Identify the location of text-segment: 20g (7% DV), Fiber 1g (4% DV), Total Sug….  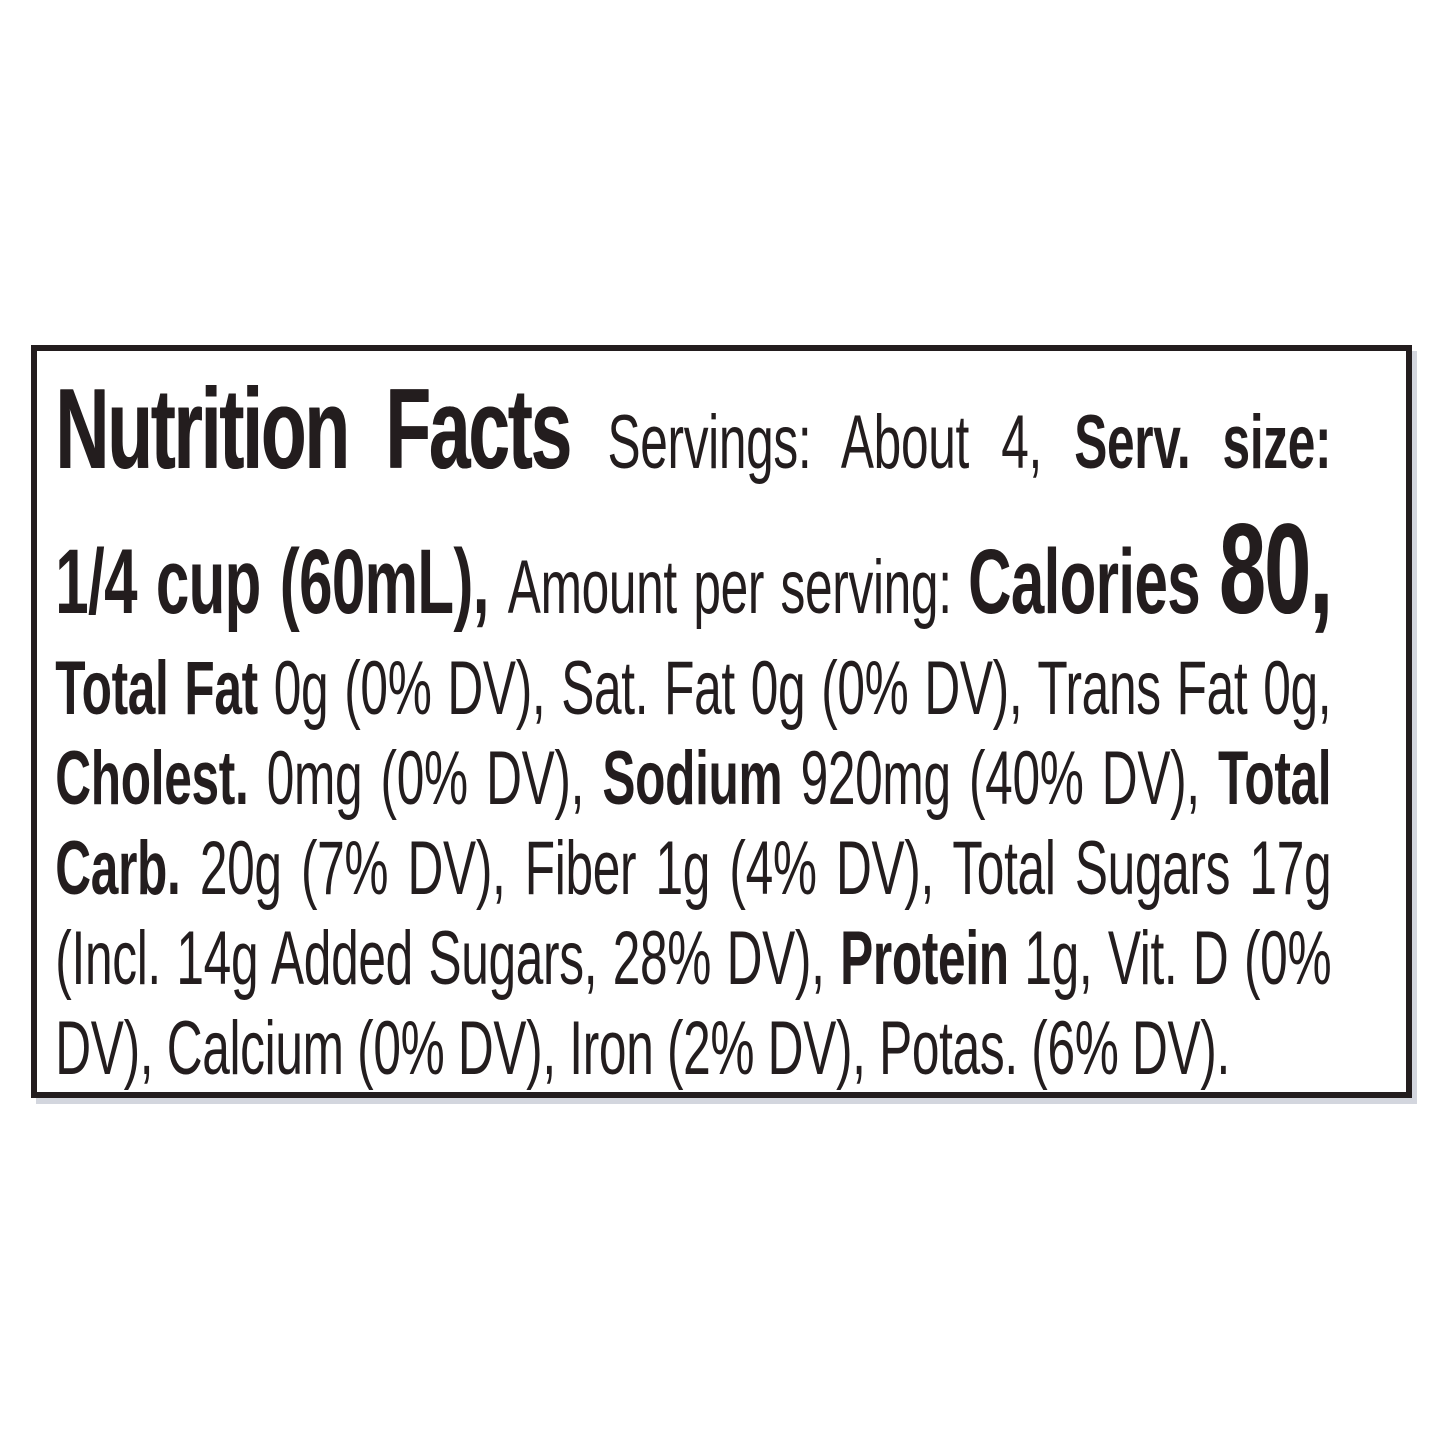
(765, 868).